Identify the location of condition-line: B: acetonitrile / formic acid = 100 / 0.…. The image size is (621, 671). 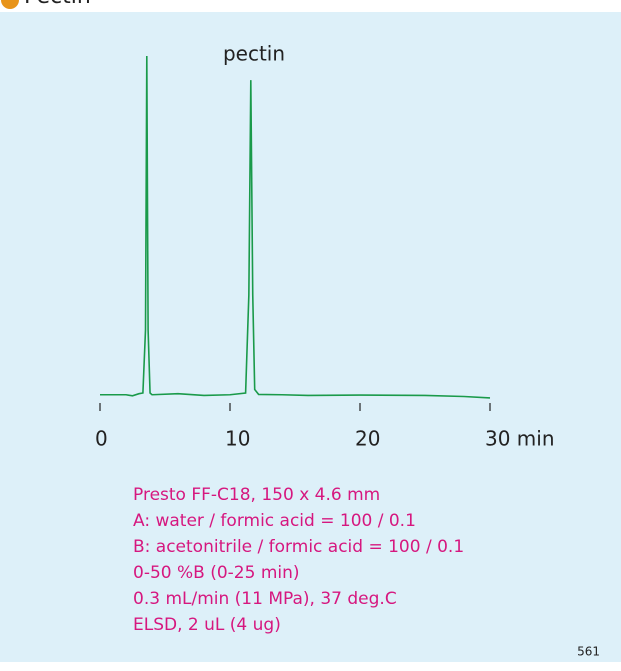
(298, 547).